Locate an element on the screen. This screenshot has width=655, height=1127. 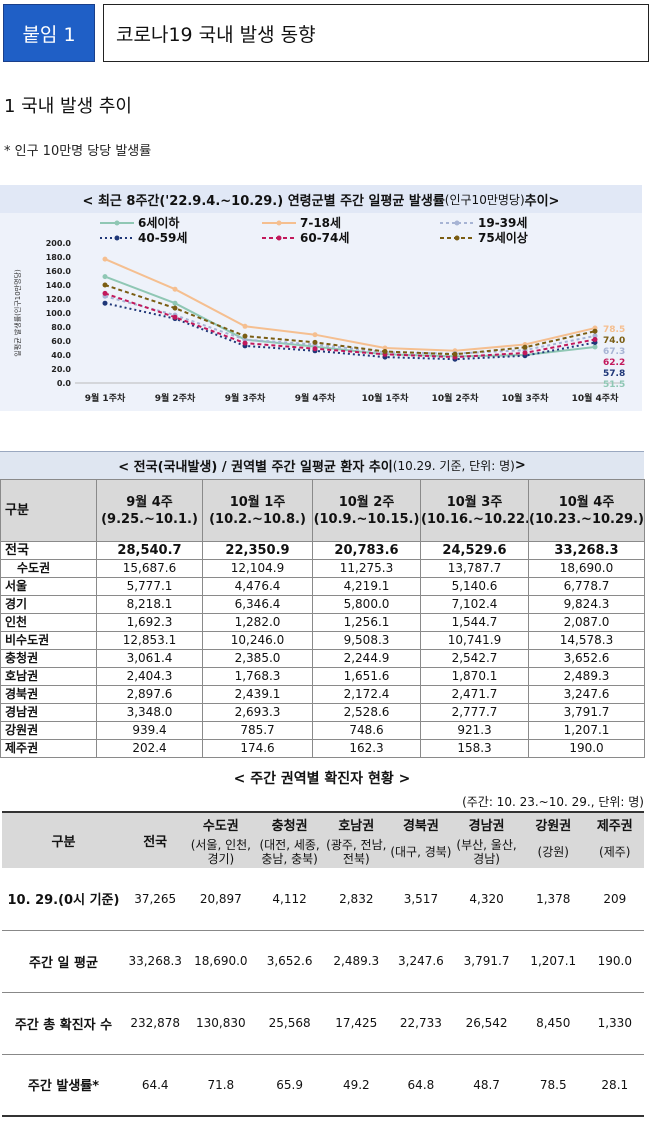
row-label: 주간 총 확진자 수 is located at coordinates (63, 1023).